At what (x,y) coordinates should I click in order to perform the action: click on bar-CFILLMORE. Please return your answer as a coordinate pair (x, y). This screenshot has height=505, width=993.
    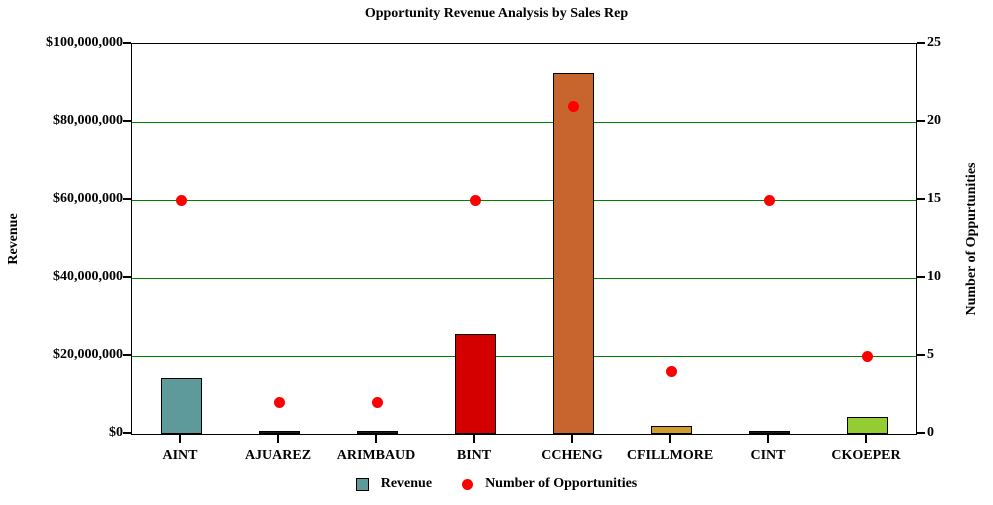
    Looking at the image, I should click on (671, 430).